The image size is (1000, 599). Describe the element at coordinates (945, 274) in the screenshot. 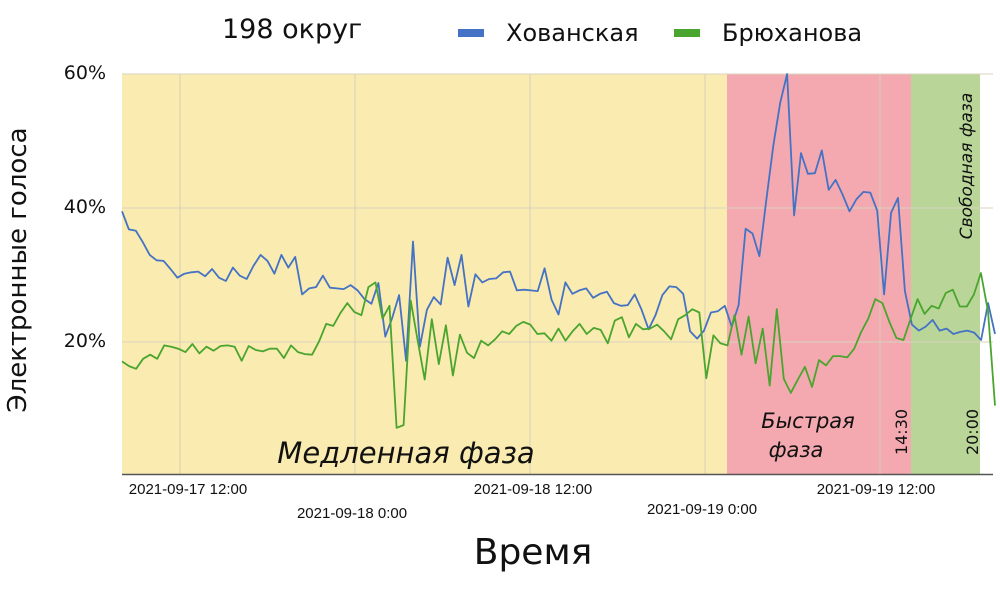

I see `free-phase-band` at that location.